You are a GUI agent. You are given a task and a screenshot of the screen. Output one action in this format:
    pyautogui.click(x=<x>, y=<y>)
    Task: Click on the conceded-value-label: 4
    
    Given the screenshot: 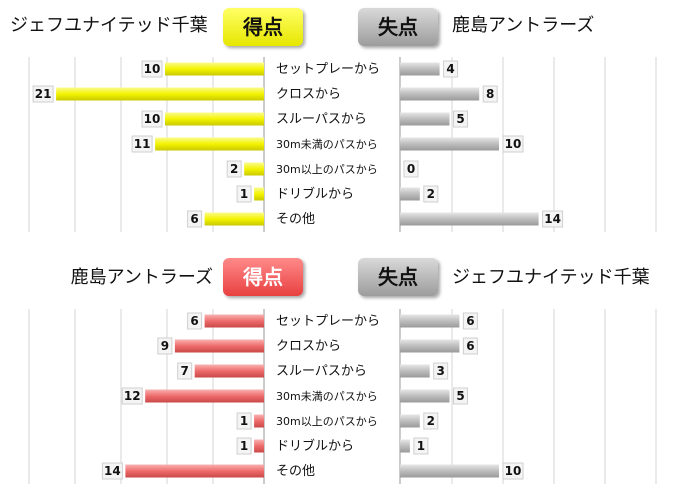 What is the action you would take?
    pyautogui.click(x=450, y=69)
    